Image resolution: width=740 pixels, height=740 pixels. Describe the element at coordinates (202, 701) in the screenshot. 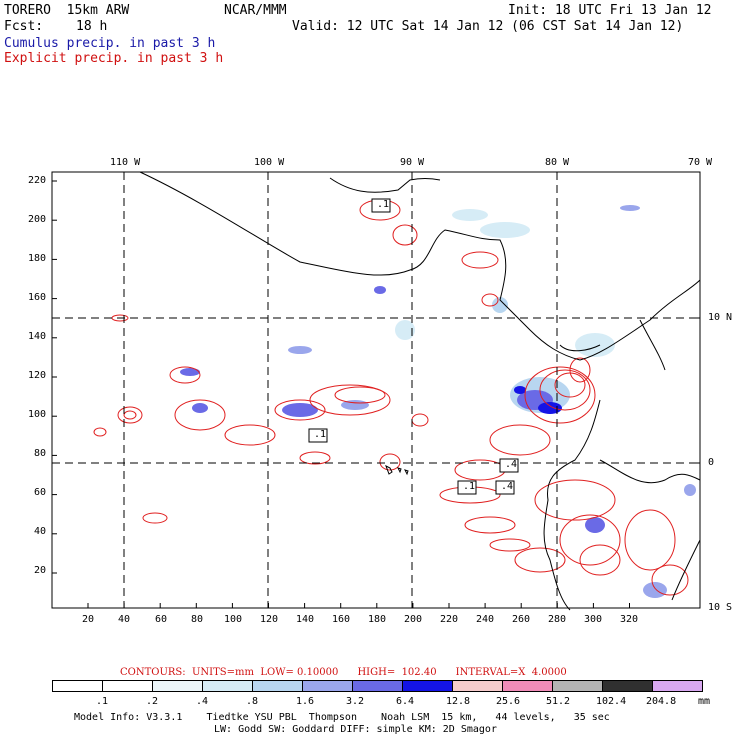

I see `colorbar-label: .4` at that location.